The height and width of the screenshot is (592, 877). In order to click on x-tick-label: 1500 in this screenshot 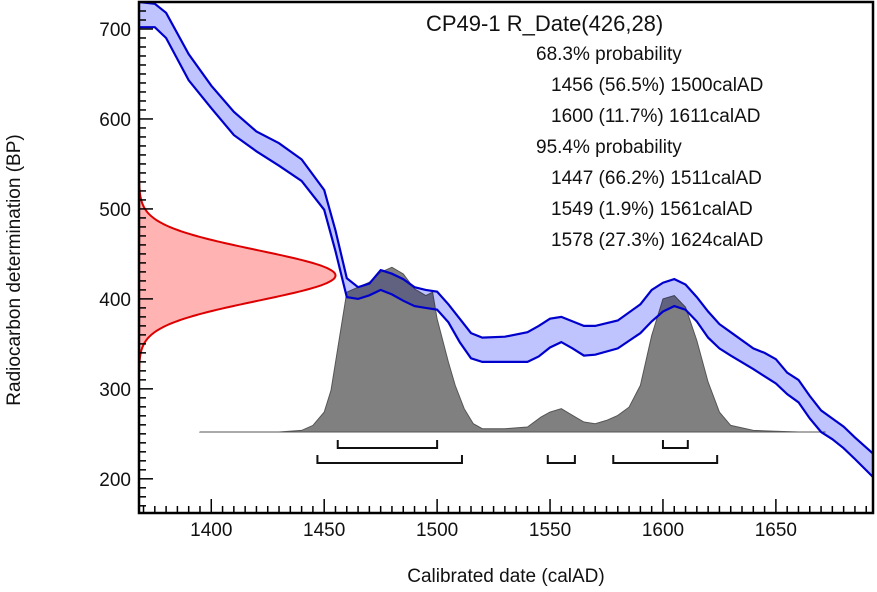, I will do `click(437, 530)`.